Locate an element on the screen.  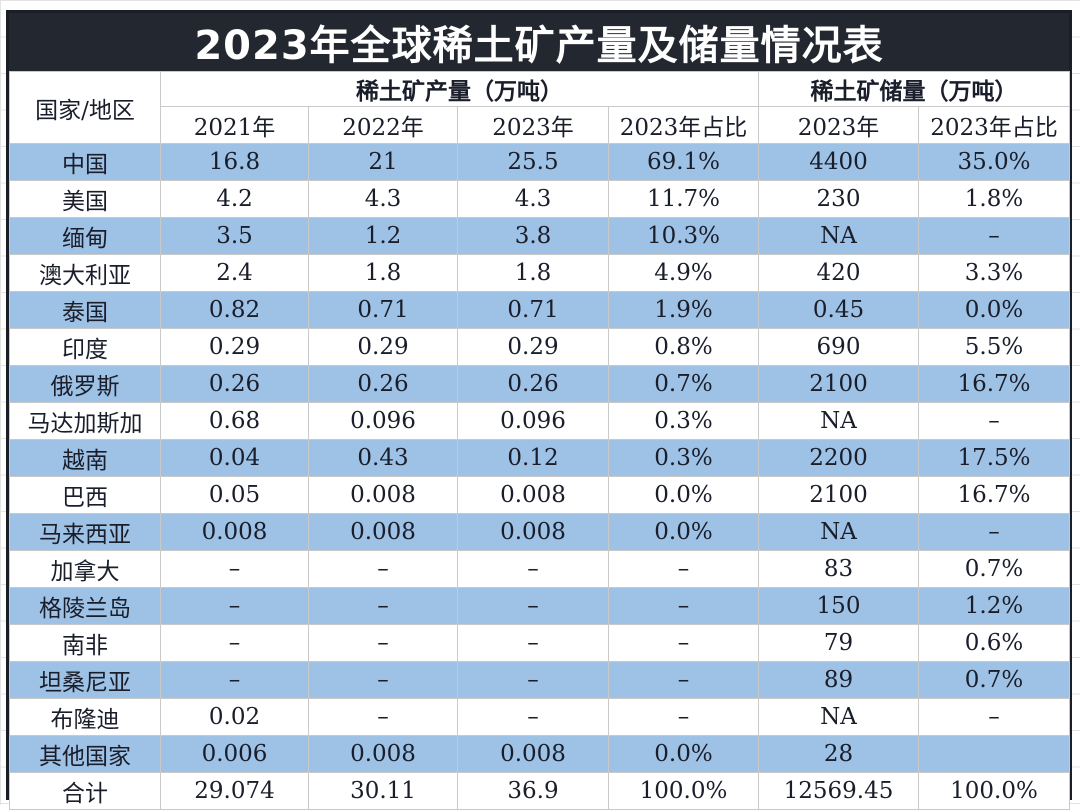
subheader-reserves-share: 2023年占比 is located at coordinates (994, 125).